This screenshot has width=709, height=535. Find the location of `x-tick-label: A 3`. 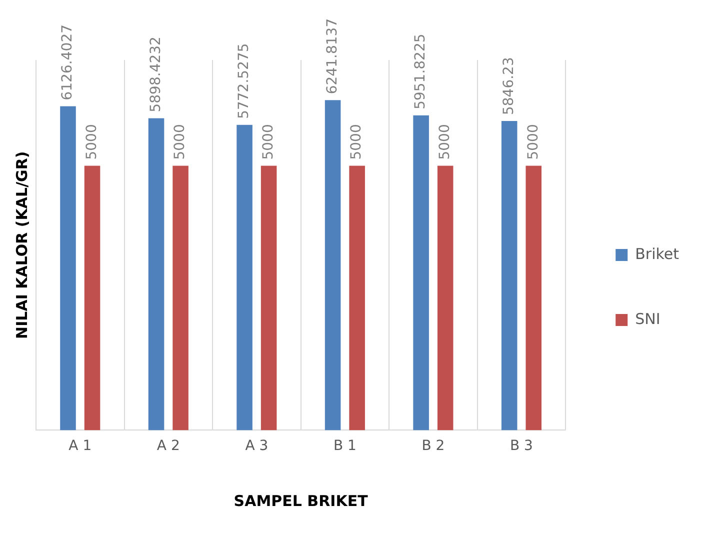

x-tick-label: A 3 is located at coordinates (256, 446).